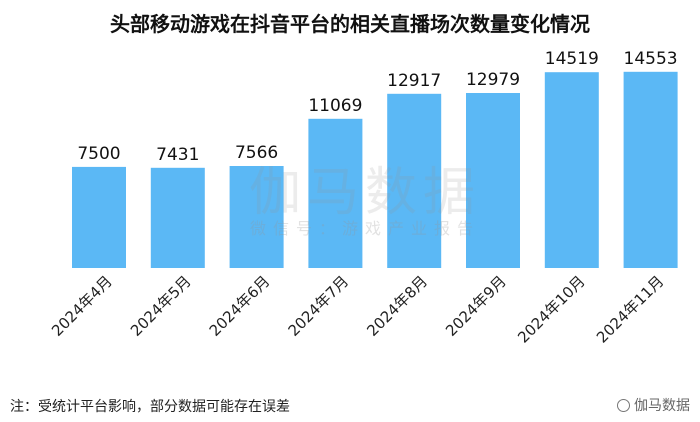  I want to click on weibo-watermark-text: 伽马数据, so click(662, 406).